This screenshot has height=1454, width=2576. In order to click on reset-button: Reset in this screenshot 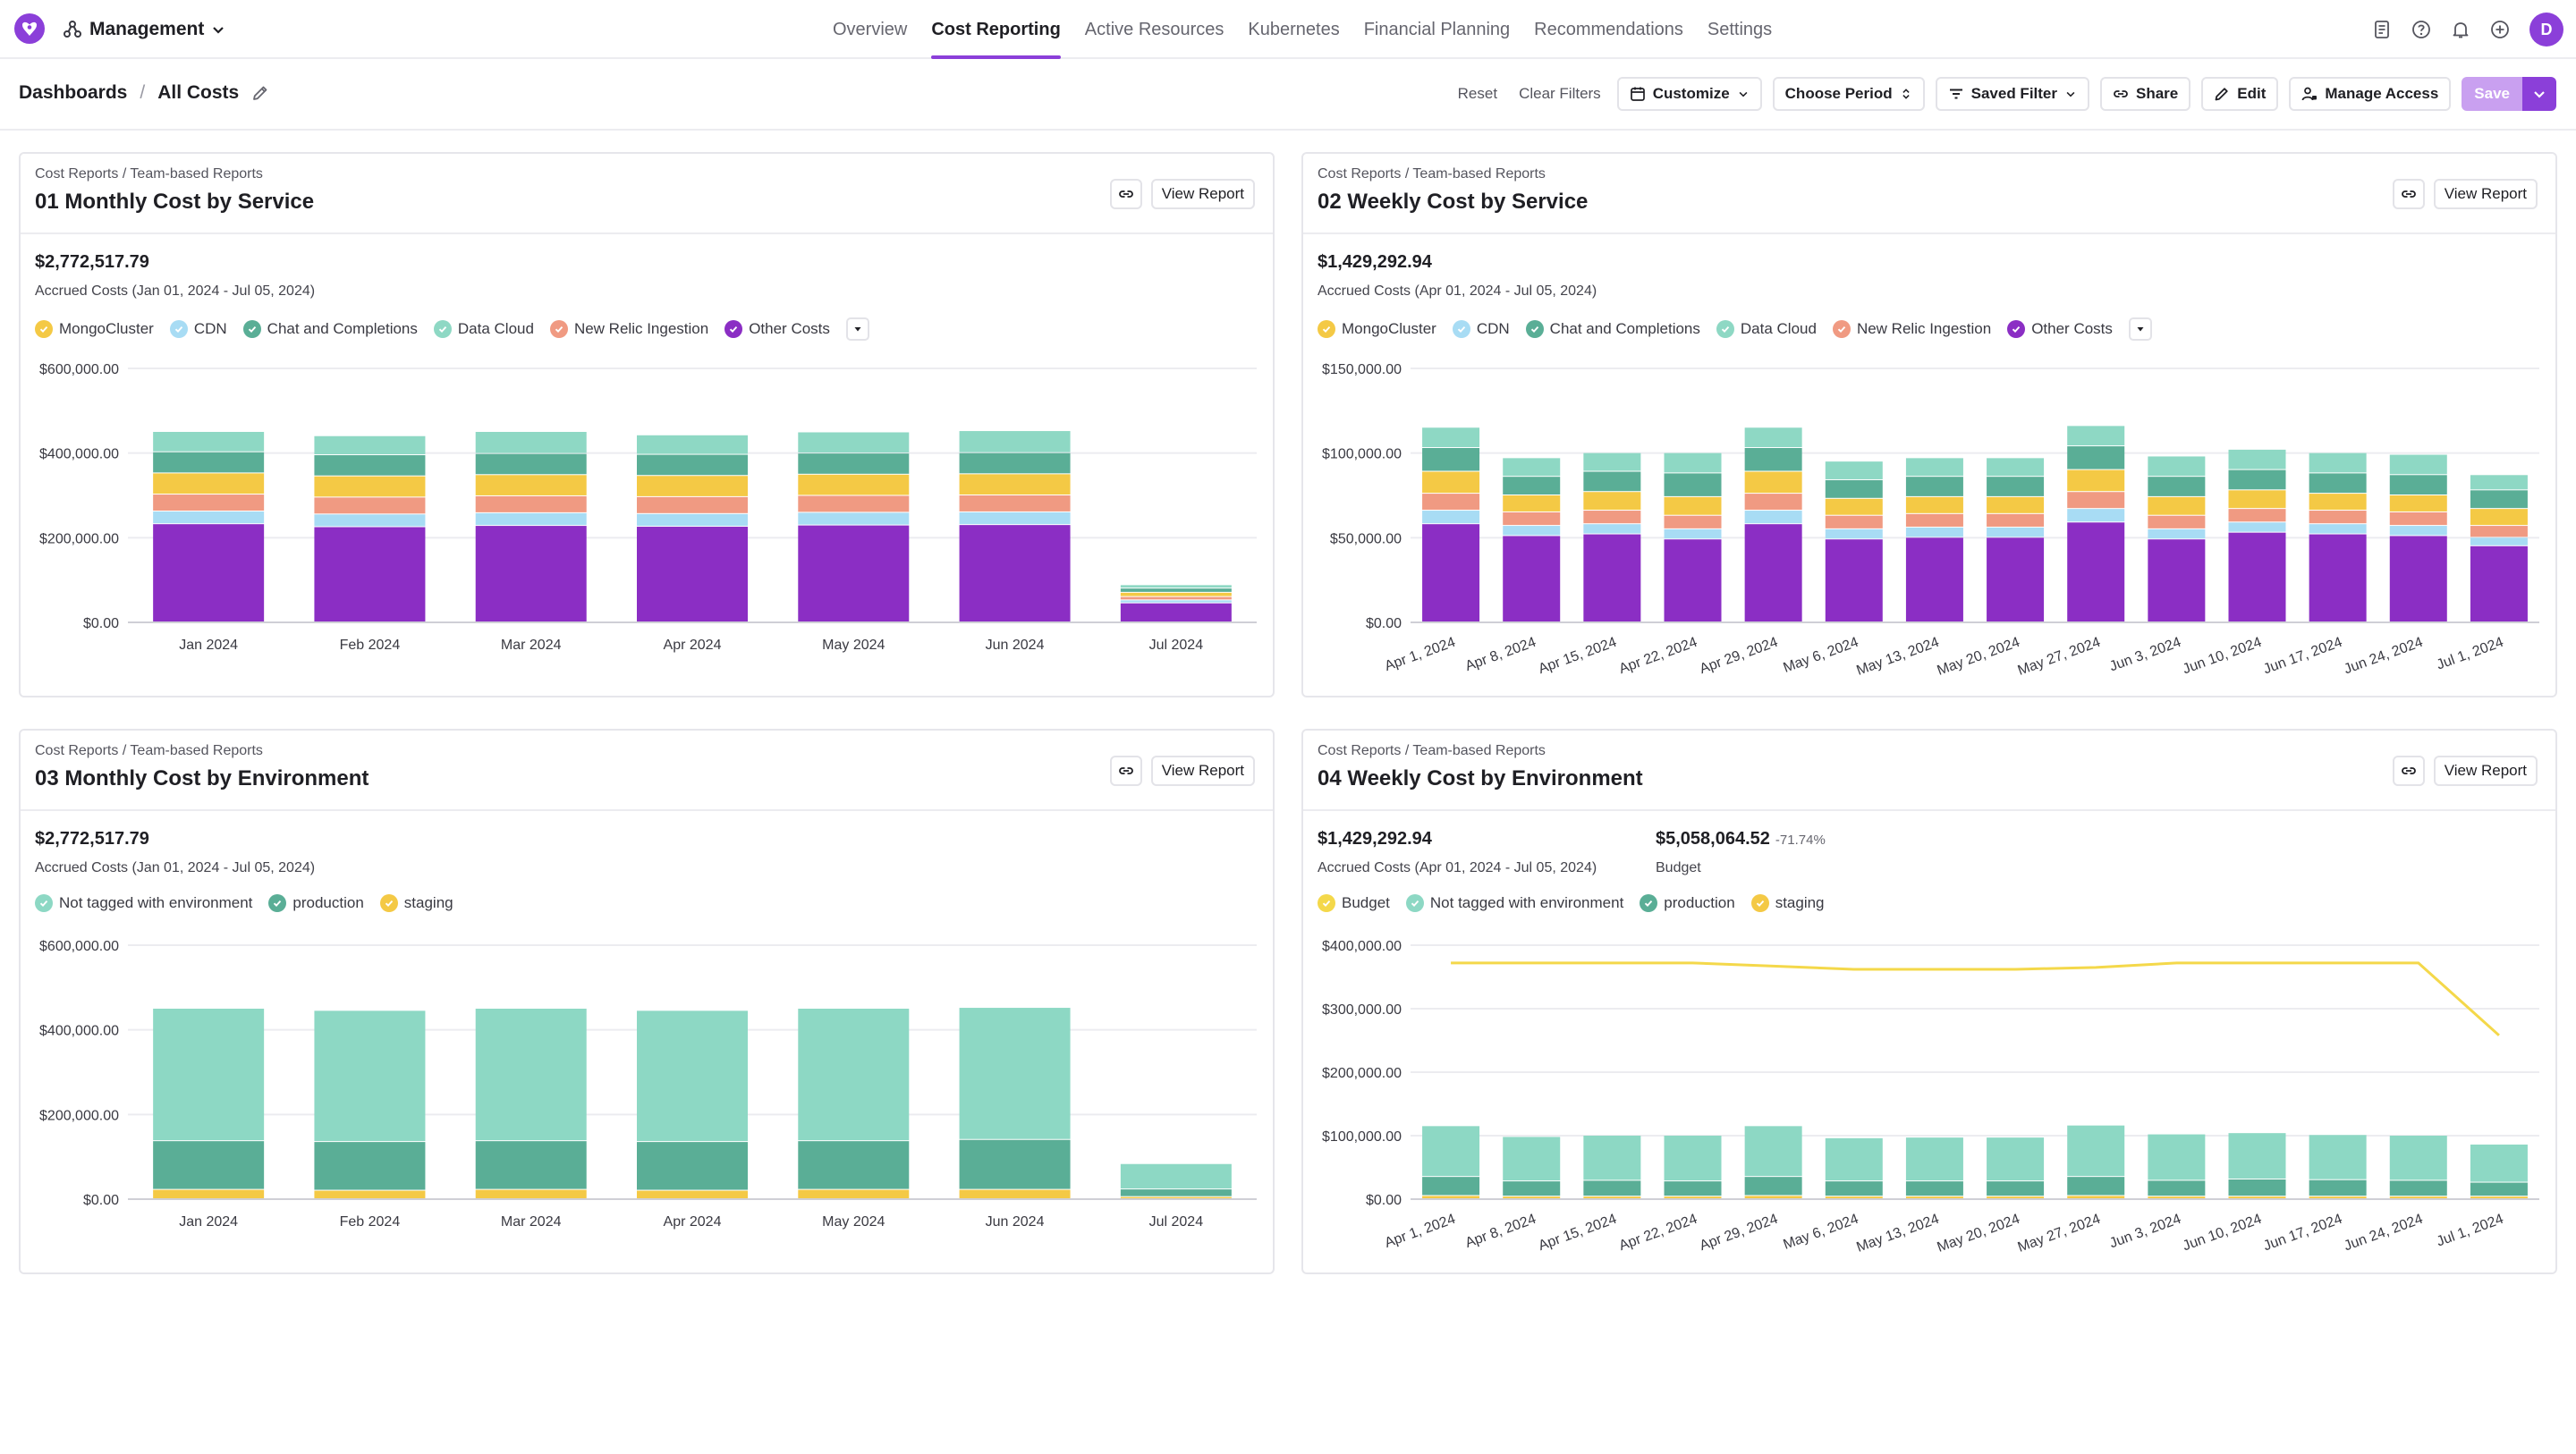, I will do `click(1477, 93)`.